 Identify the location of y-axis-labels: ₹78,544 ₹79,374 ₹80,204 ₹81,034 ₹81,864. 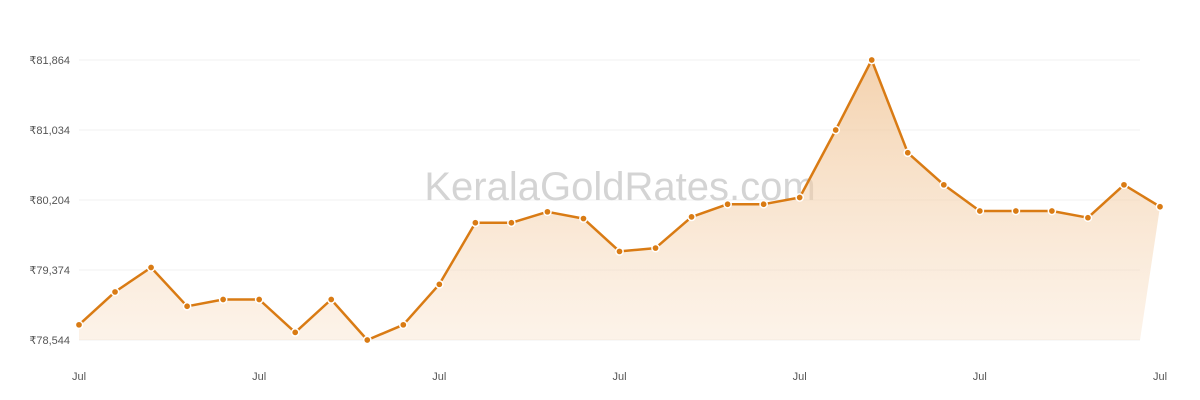
(49, 201).